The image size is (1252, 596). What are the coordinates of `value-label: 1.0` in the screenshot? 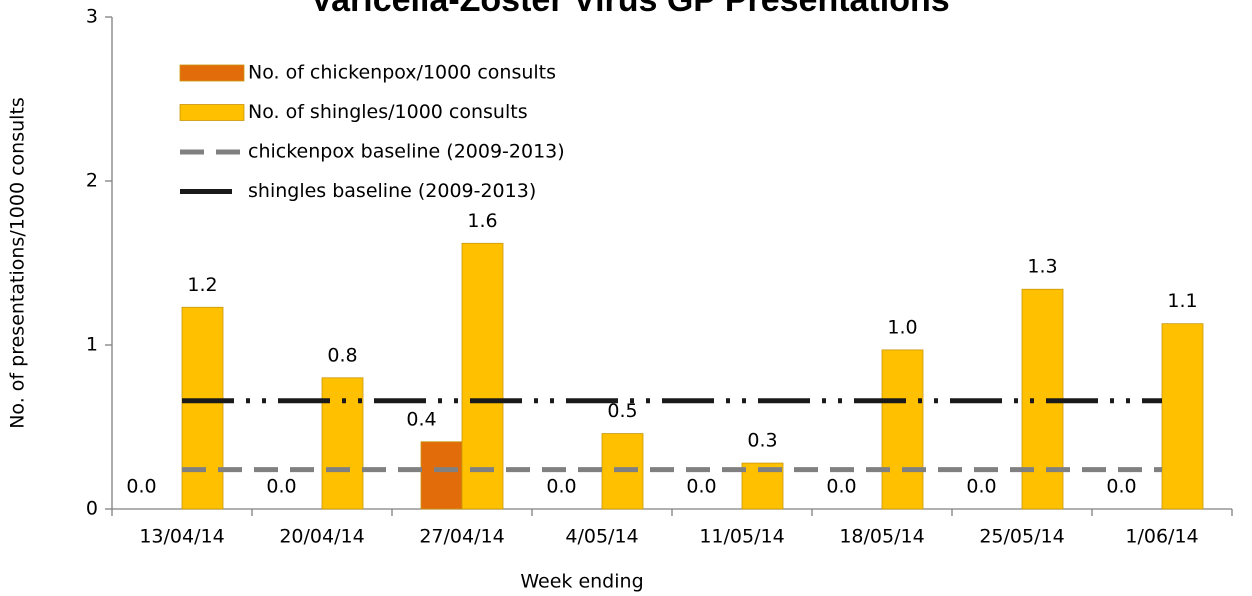 It's located at (902, 327).